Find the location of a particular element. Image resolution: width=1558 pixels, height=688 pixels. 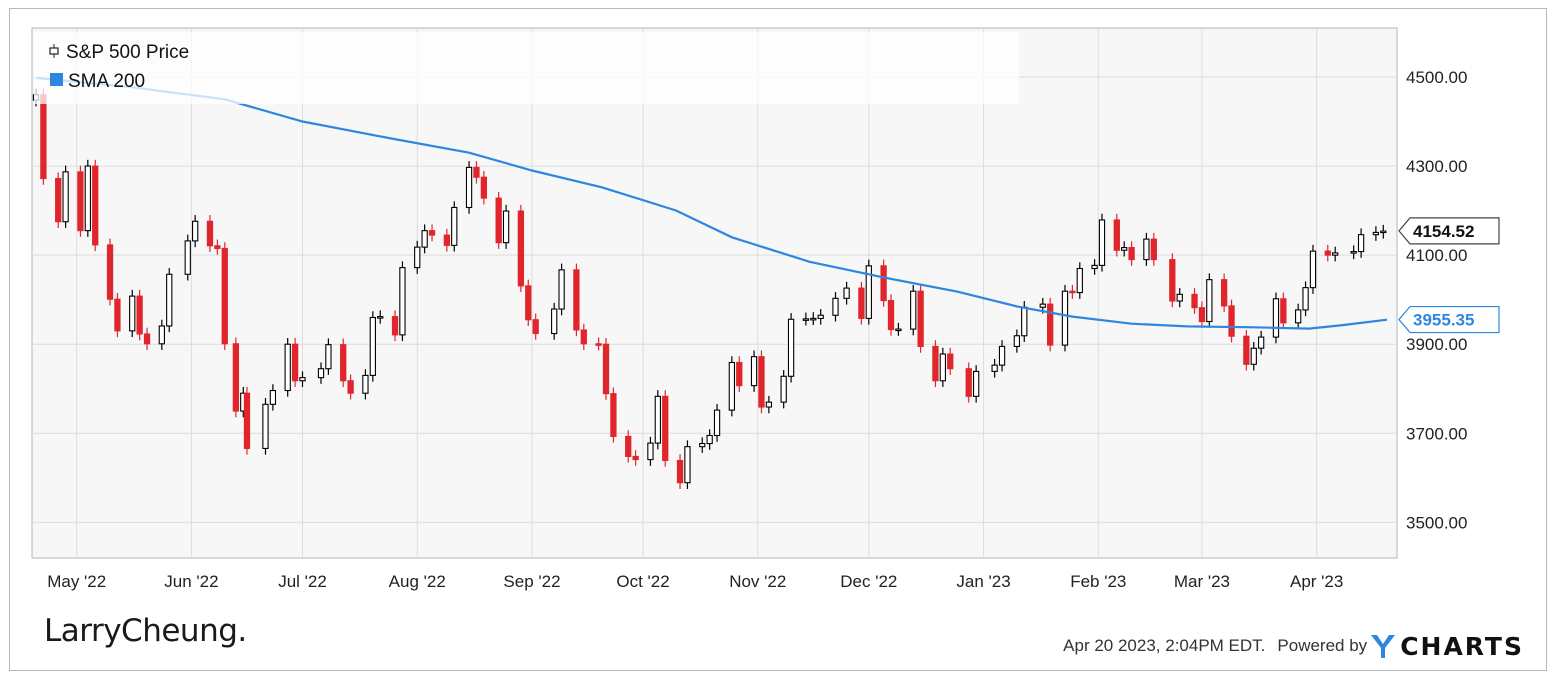

x-tick-label: Feb '23 is located at coordinates (1098, 581).